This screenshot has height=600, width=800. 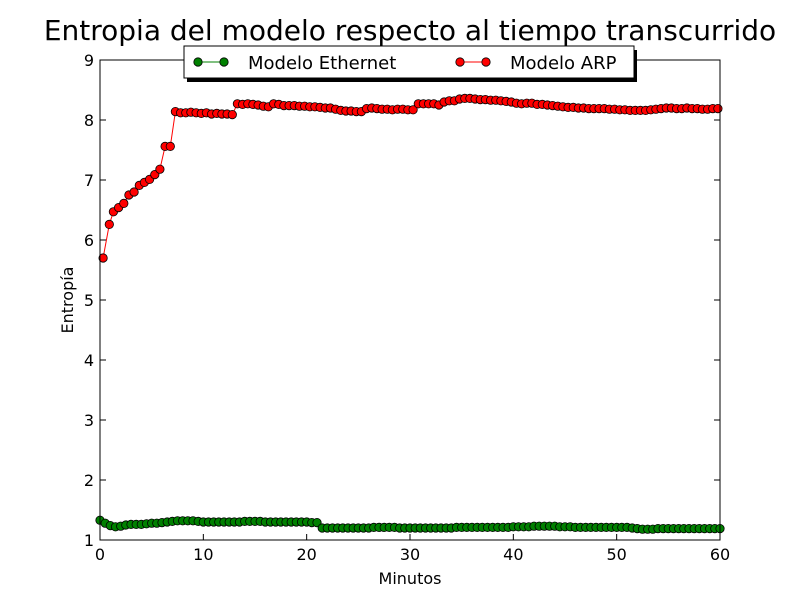 I want to click on x-tick-label: 30, so click(x=410, y=554).